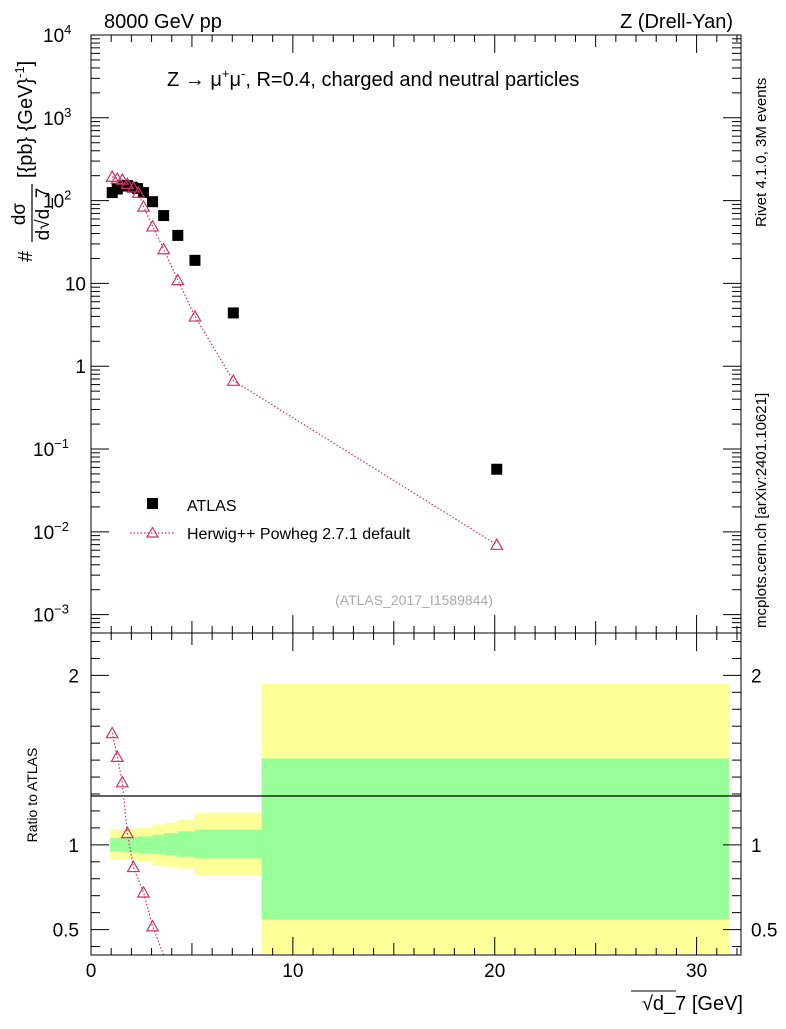 This screenshot has height=1029, width=786. Describe the element at coordinates (19, 214) in the screenshot. I see `ylabel-numerator: dσ` at that location.